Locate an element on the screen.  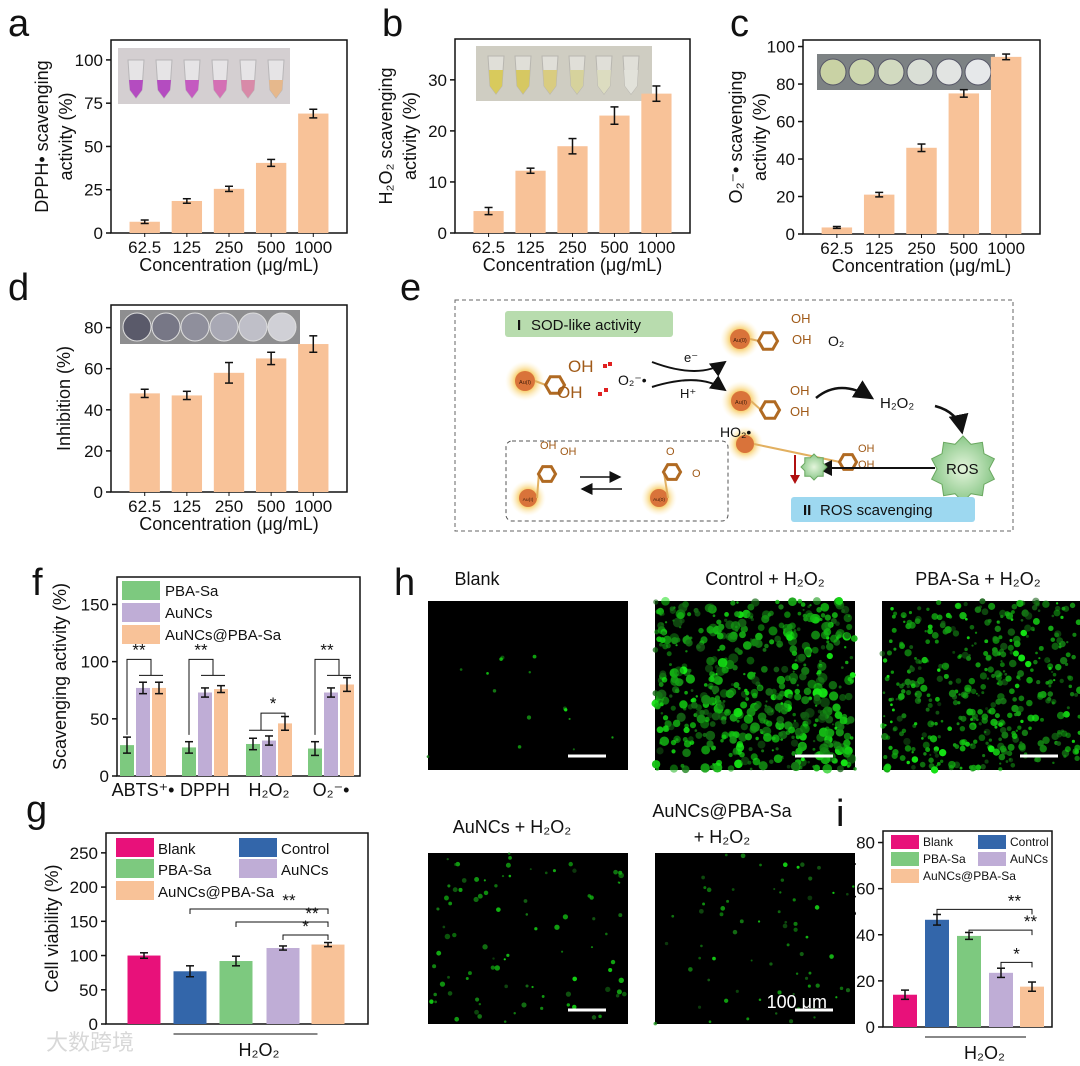
legend-label: AuNCs@PBA-Sa is located at coordinates (969, 876).